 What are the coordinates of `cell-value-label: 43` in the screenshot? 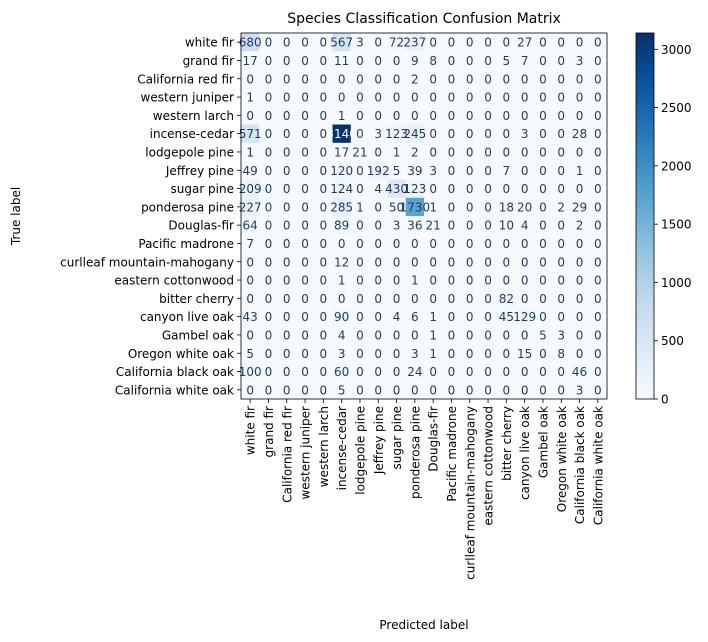 It's located at (250, 317).